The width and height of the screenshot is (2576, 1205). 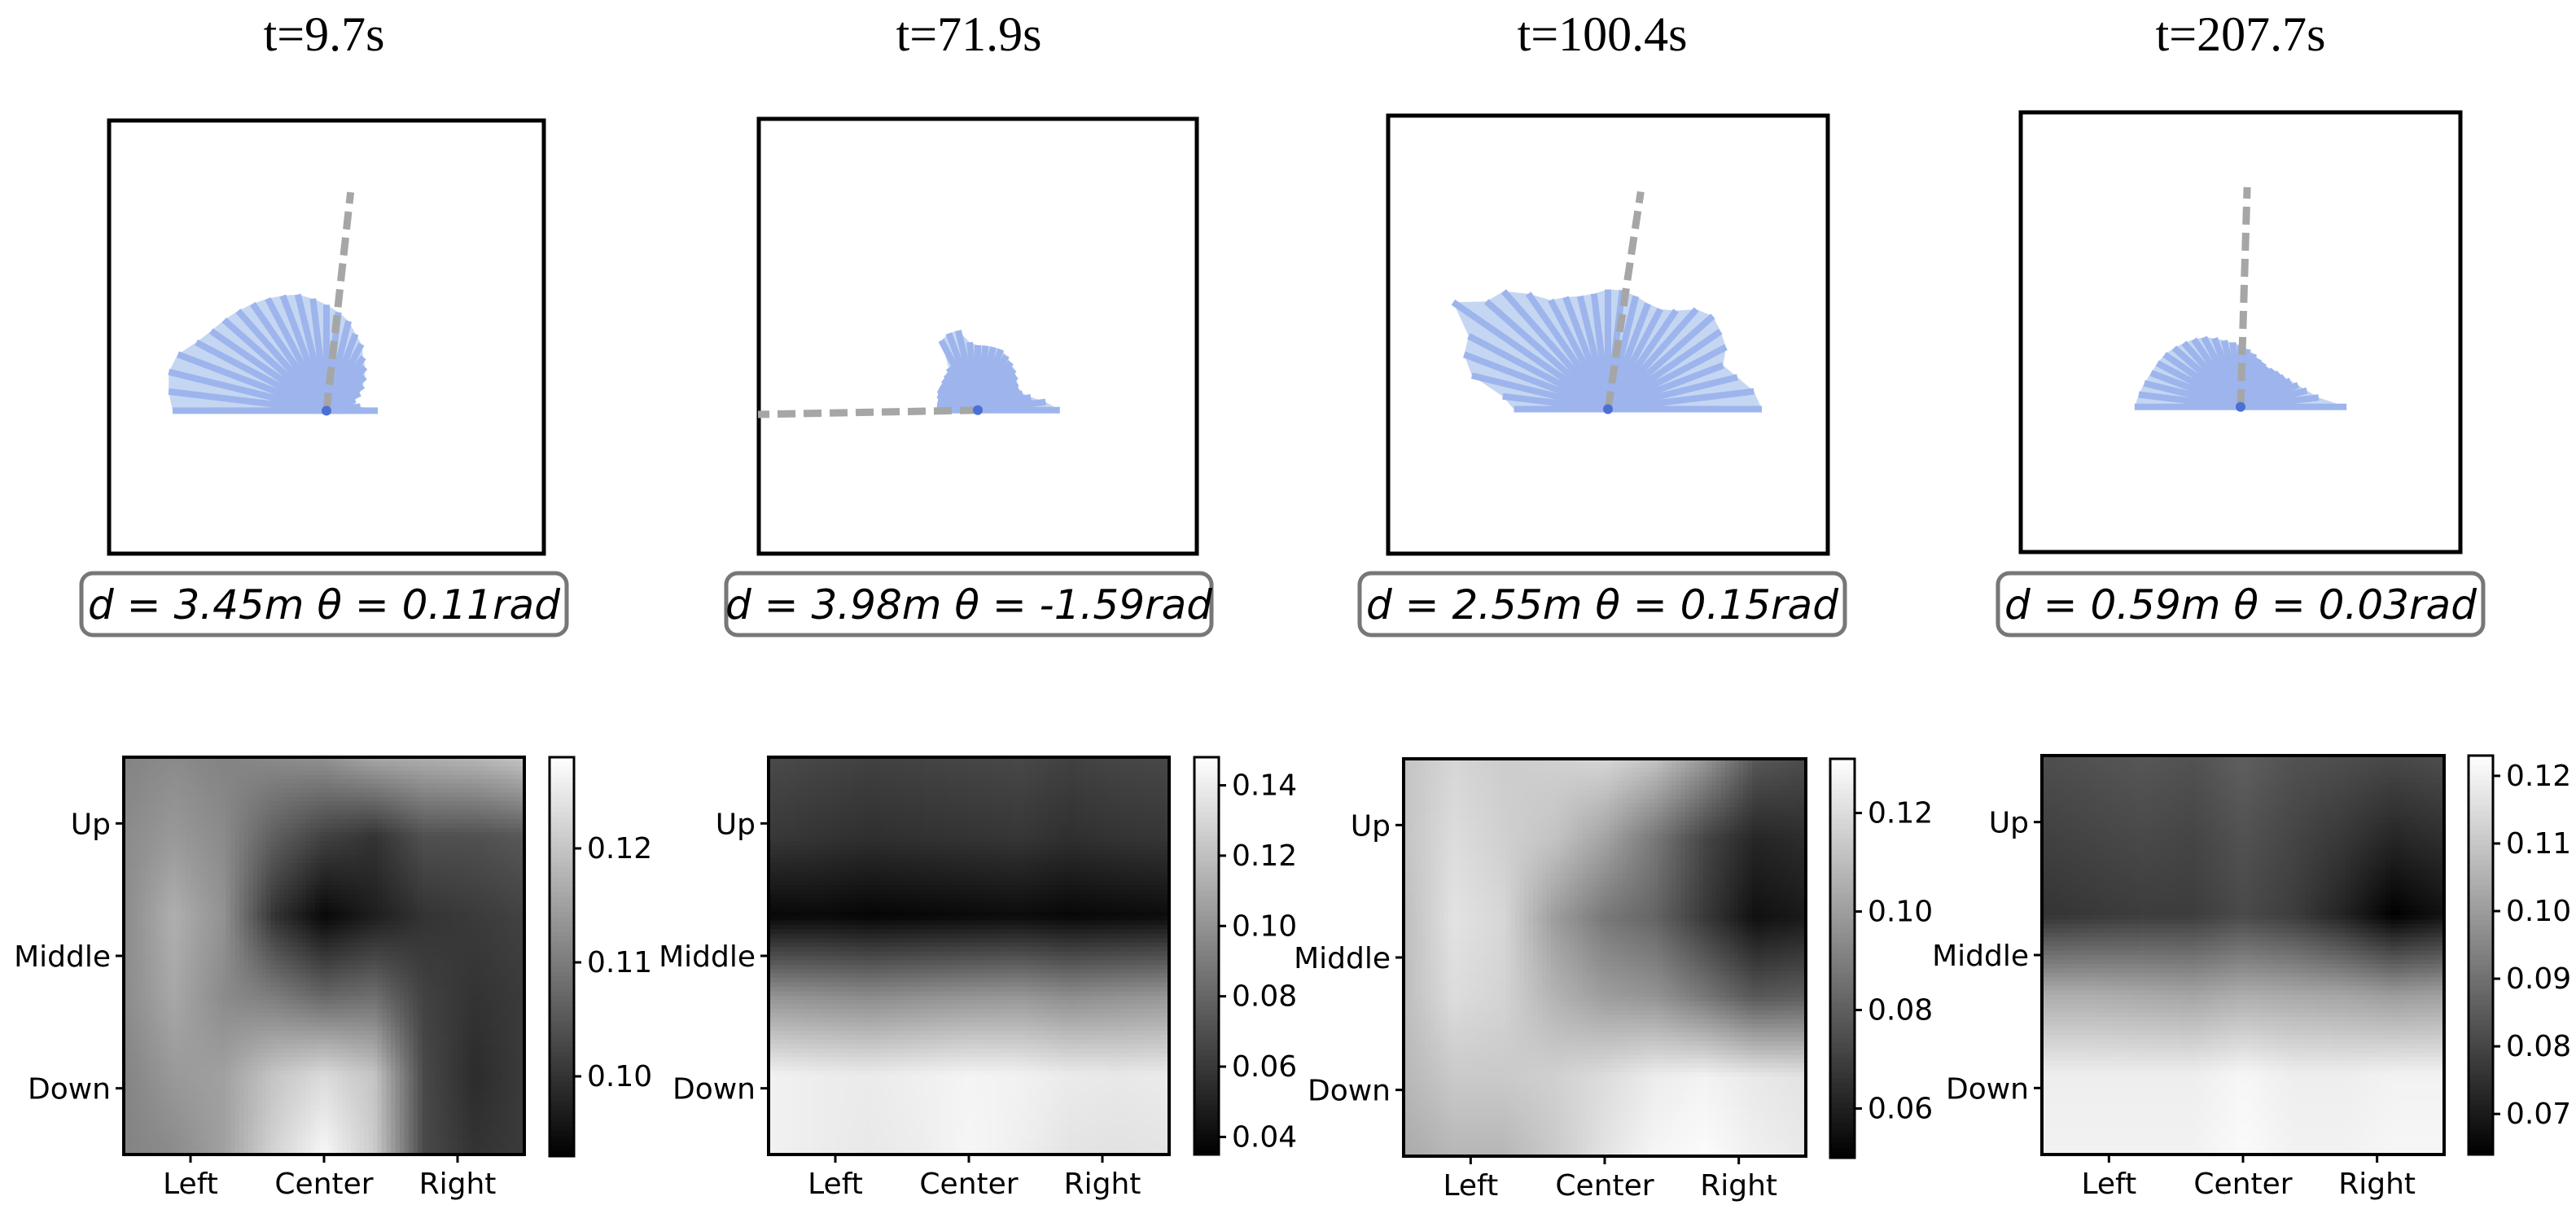 I want to click on panel-title: t=100.4s, so click(x=1603, y=34).